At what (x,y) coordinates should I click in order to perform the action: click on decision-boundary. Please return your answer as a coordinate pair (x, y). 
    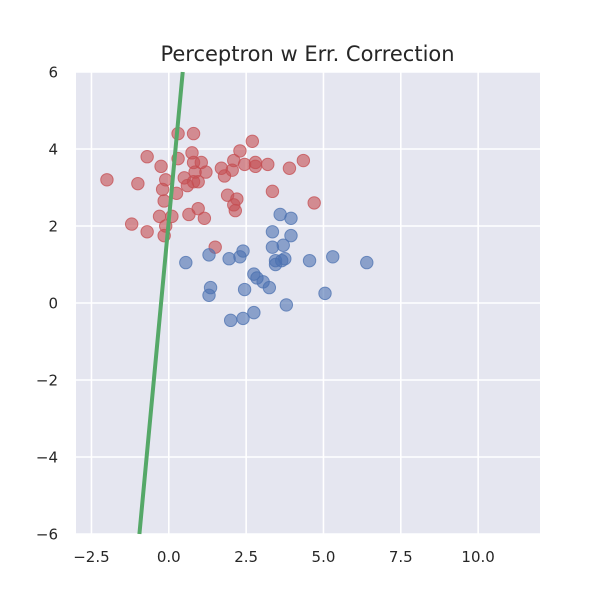
    Looking at the image, I should click on (161, 303).